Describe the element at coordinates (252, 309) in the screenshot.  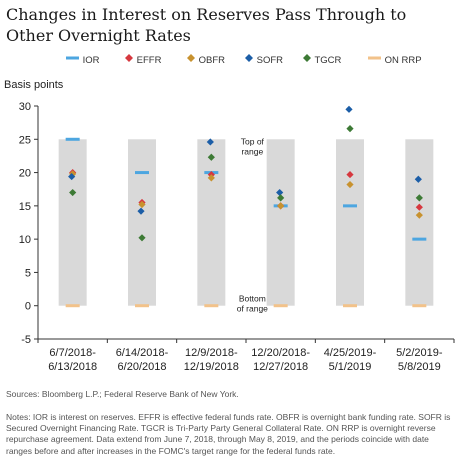
I see `annotation-bottom-of-range: of range` at that location.